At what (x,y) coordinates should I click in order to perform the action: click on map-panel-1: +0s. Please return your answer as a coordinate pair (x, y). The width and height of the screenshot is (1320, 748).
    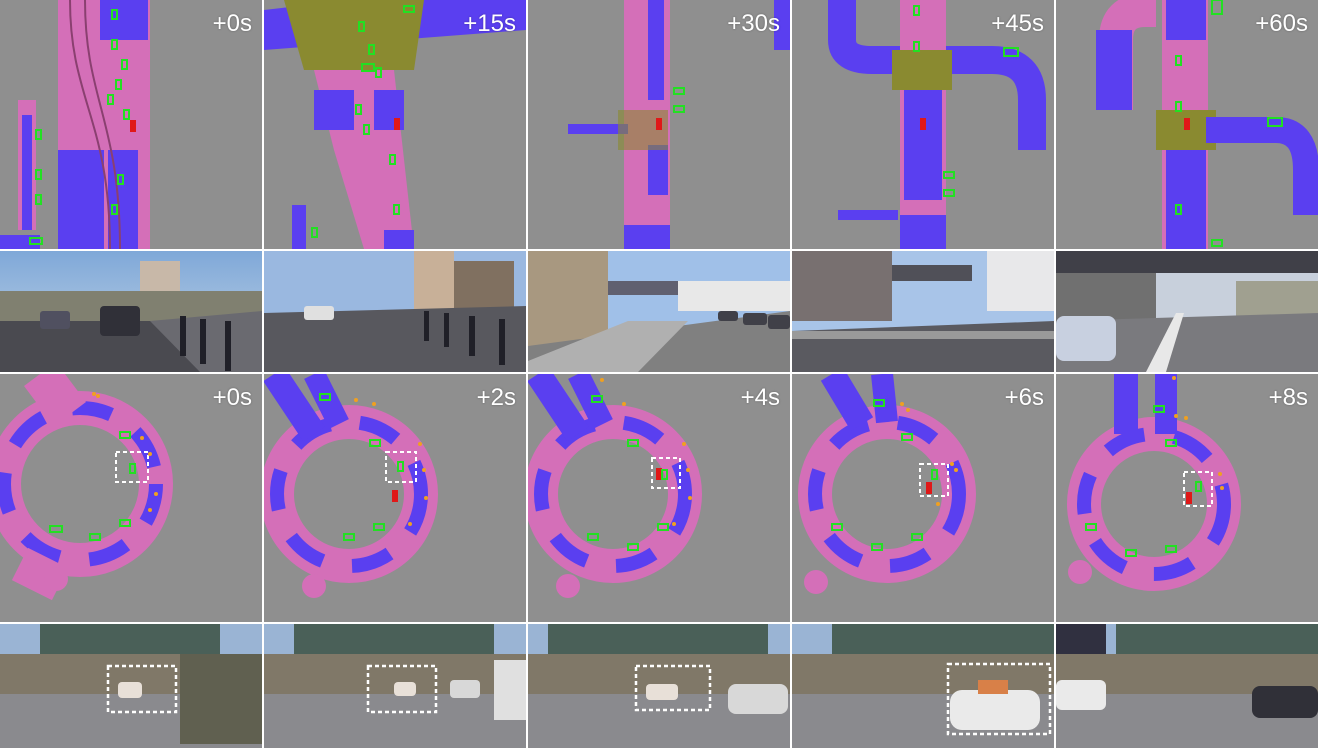
    Looking at the image, I should click on (131, 124).